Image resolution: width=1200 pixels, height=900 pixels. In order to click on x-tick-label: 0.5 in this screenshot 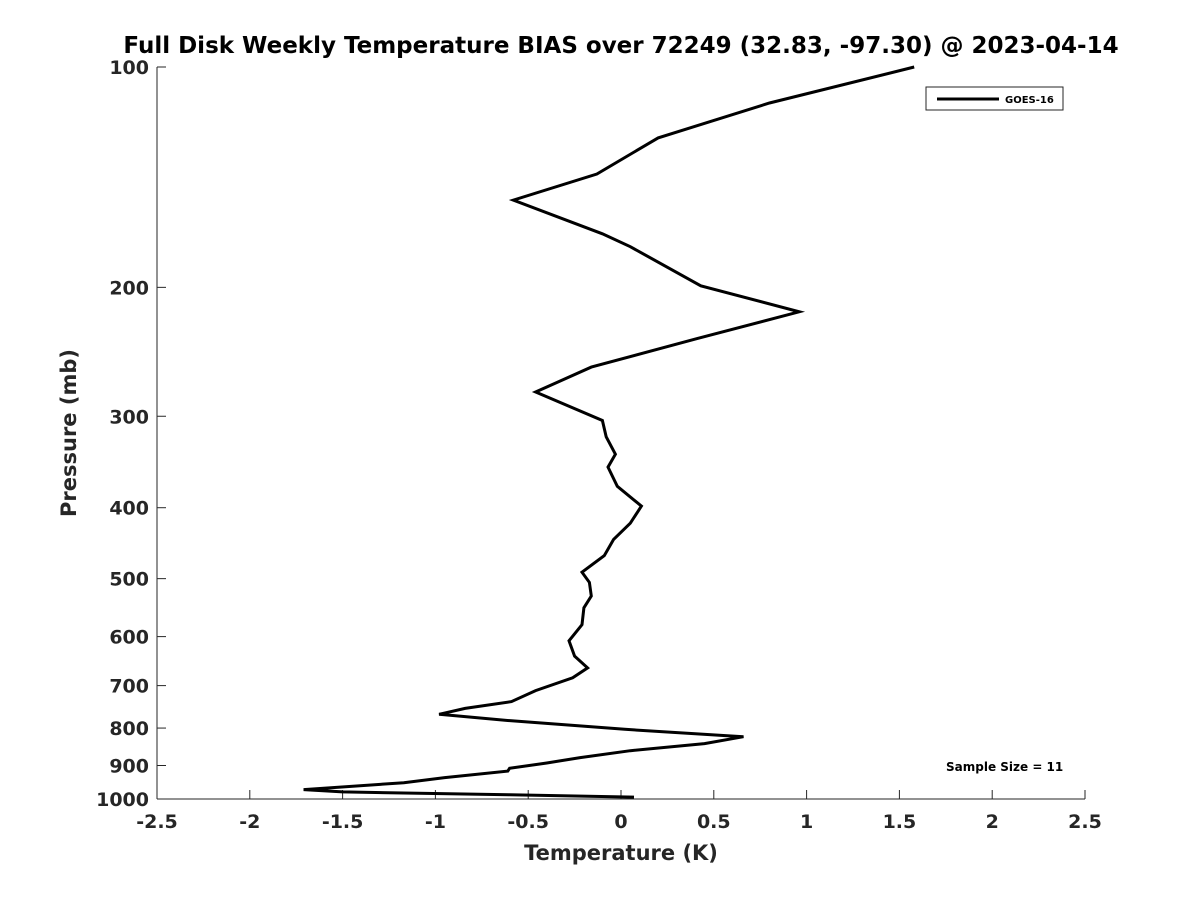, I will do `click(714, 822)`.